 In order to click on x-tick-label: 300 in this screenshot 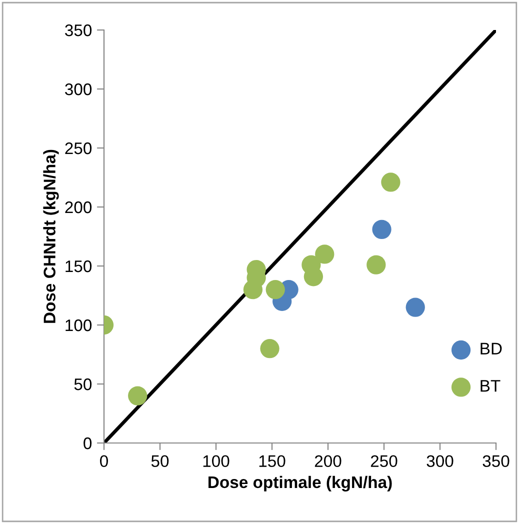, I will do `click(440, 461)`.